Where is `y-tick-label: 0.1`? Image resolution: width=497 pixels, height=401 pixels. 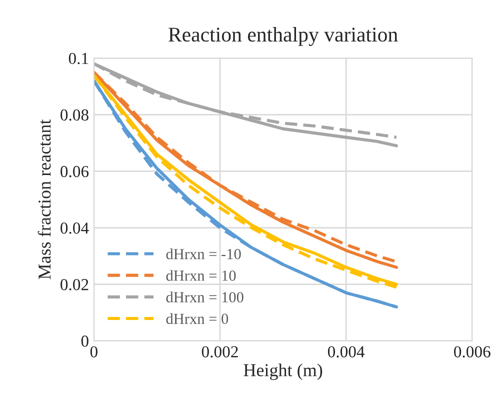
y-tick-label: 0.1 is located at coordinates (78, 58).